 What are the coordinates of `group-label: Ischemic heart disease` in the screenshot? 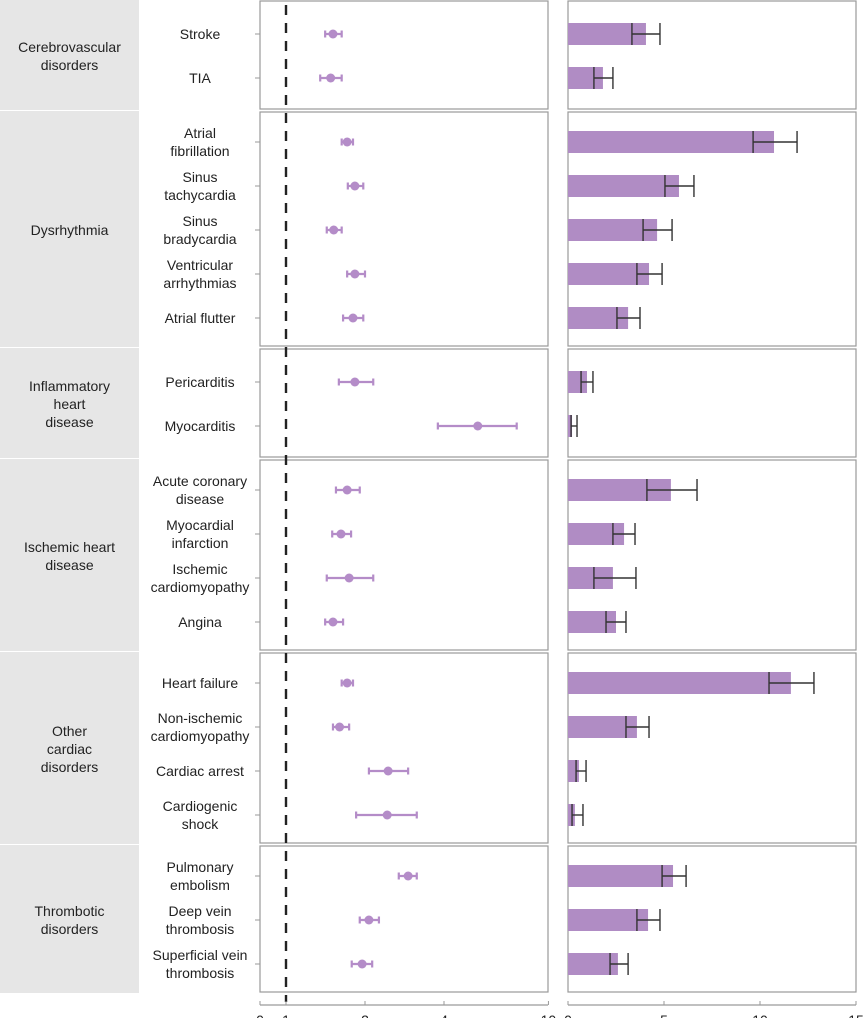 It's located at (69, 556).